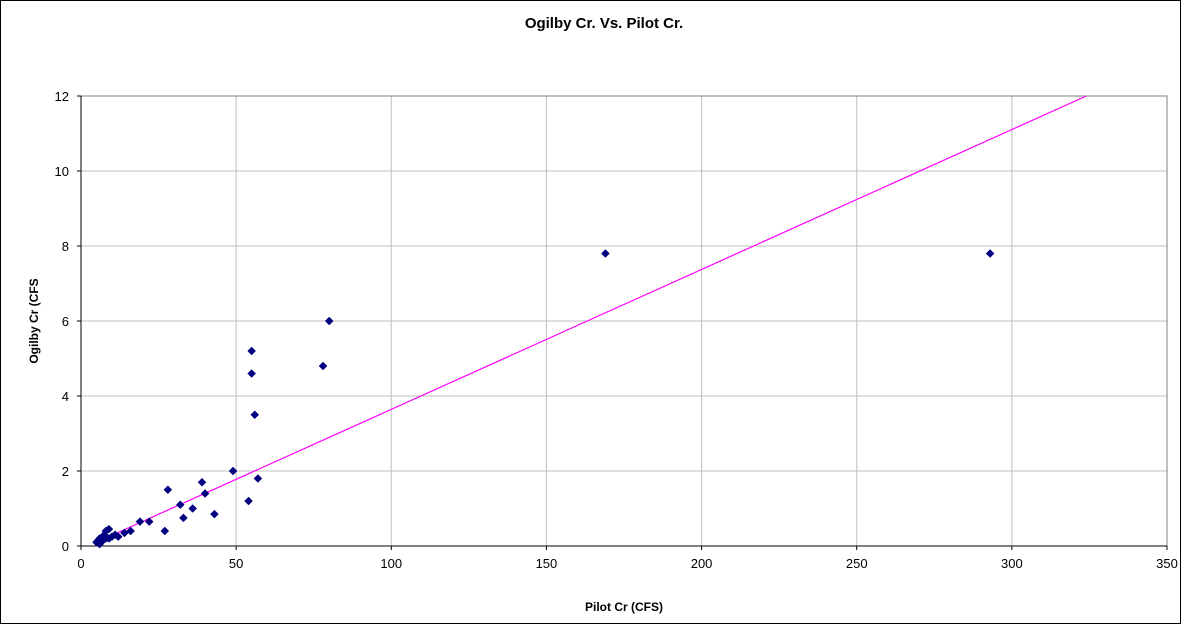 The width and height of the screenshot is (1181, 624). I want to click on x-tick-label: 0, so click(80, 563).